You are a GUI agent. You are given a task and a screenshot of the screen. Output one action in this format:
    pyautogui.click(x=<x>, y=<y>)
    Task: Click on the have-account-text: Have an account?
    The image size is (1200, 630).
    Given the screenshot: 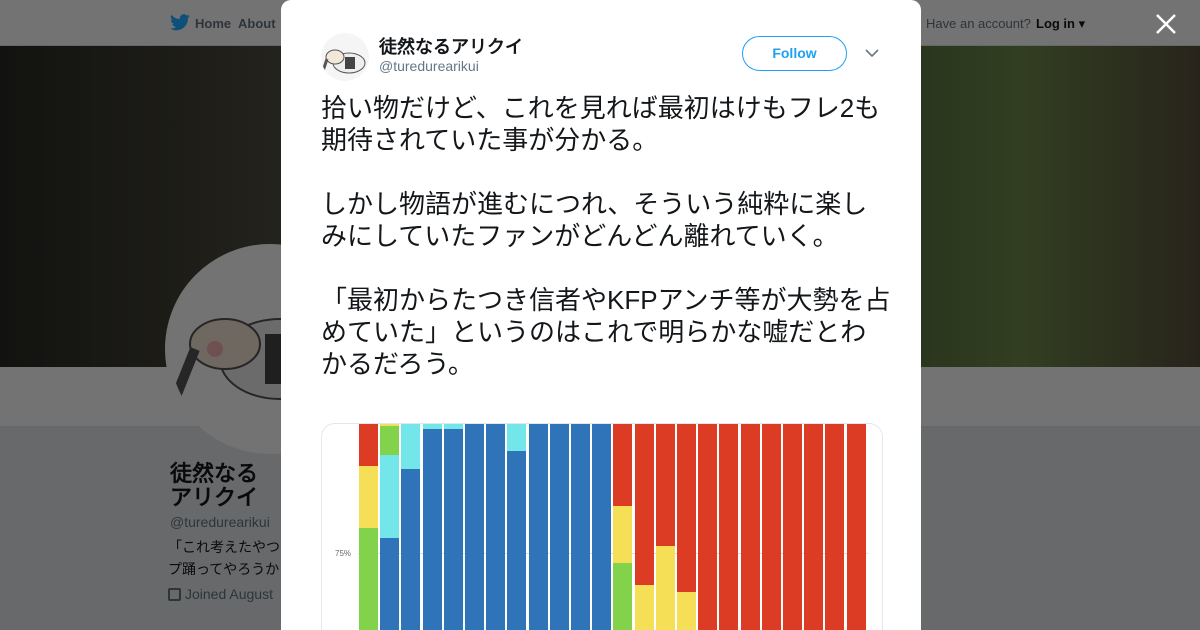 What is the action you would take?
    pyautogui.click(x=978, y=23)
    